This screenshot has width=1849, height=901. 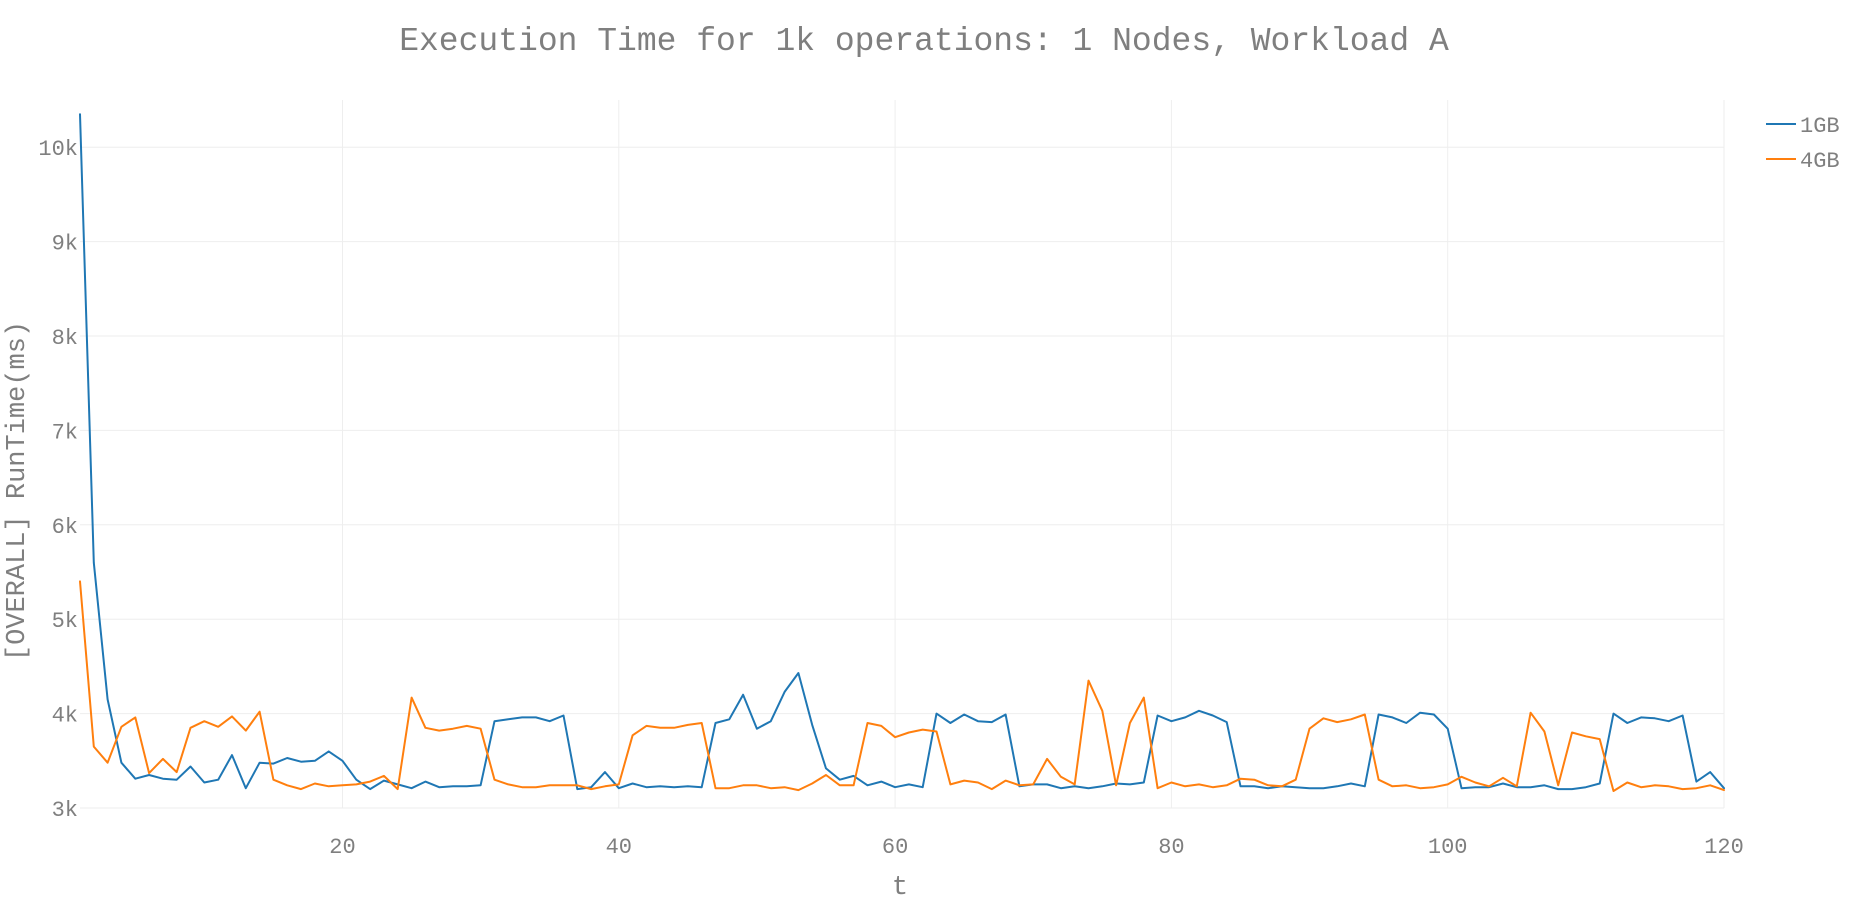 What do you see at coordinates (65, 810) in the screenshot?
I see `y-tick-label: 3k` at bounding box center [65, 810].